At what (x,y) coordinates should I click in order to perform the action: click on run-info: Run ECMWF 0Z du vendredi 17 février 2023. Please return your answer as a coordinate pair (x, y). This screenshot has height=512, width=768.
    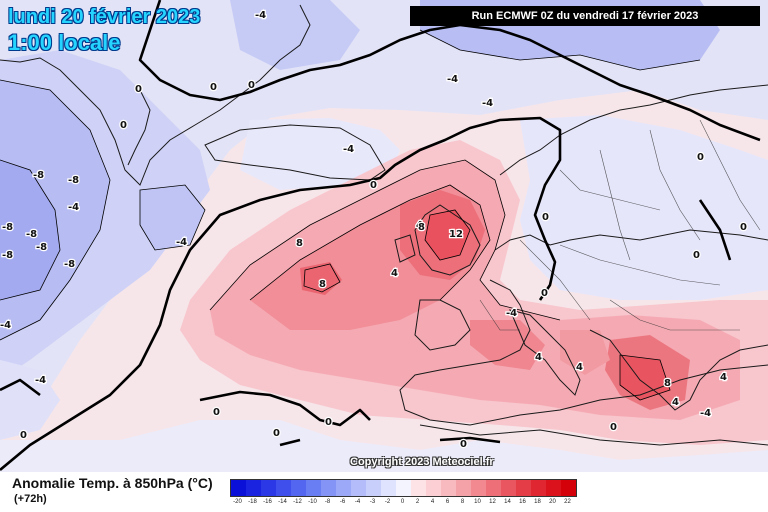
    Looking at the image, I should click on (585, 16).